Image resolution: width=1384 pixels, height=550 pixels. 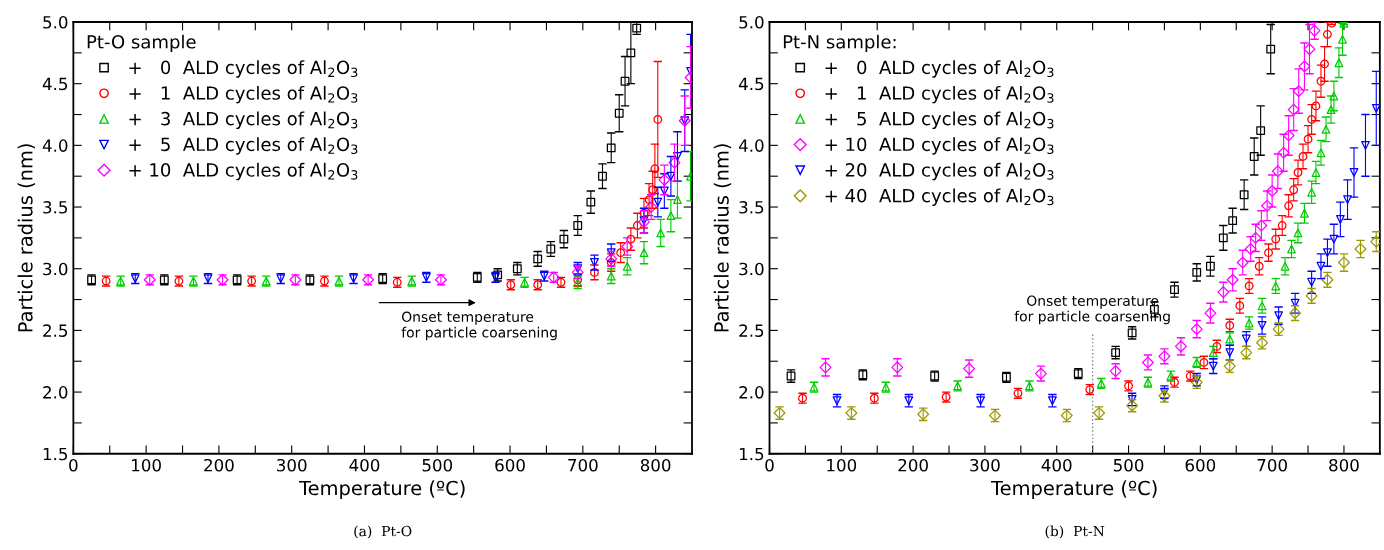 I want to click on legend-label: + 20 ALD cycles of Al$_{2}$O$_{3}$, so click(x=939, y=171).